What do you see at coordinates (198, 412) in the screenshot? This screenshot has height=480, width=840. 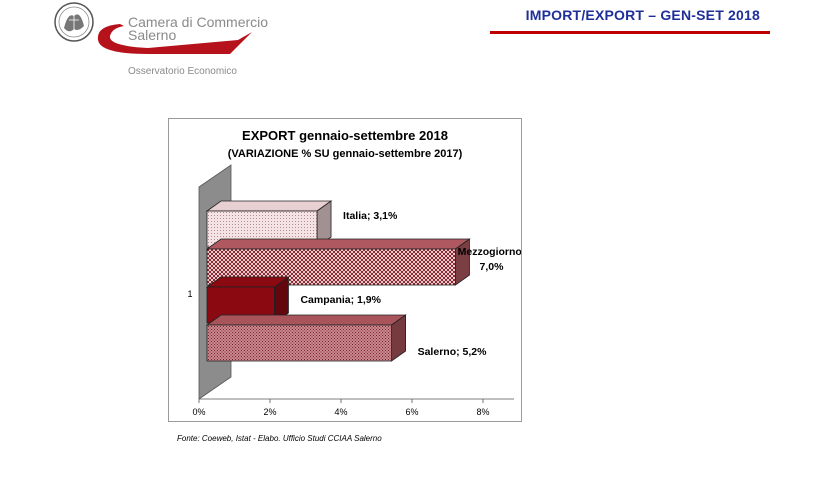 I see `x-tick-label: 0%` at bounding box center [198, 412].